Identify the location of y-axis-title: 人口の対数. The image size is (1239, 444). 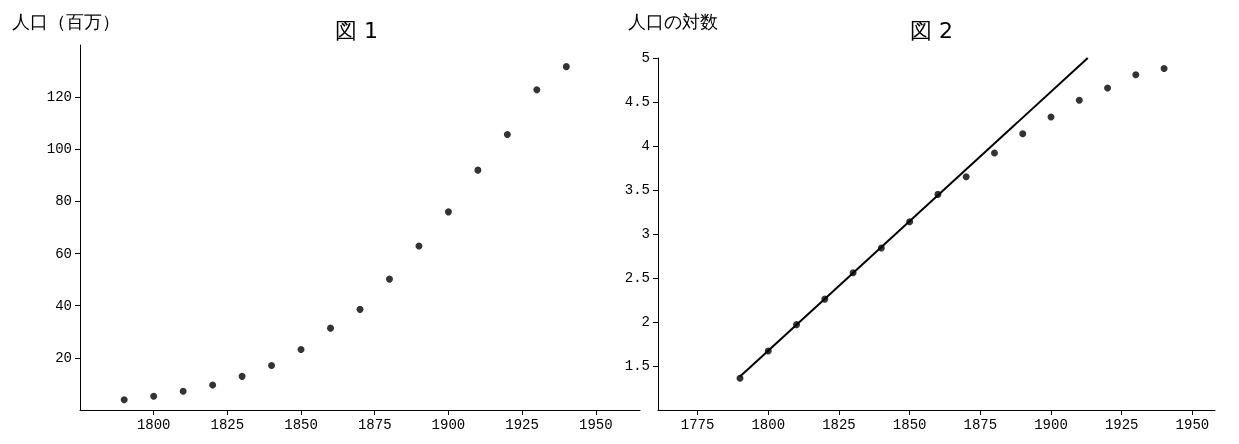
(673, 21).